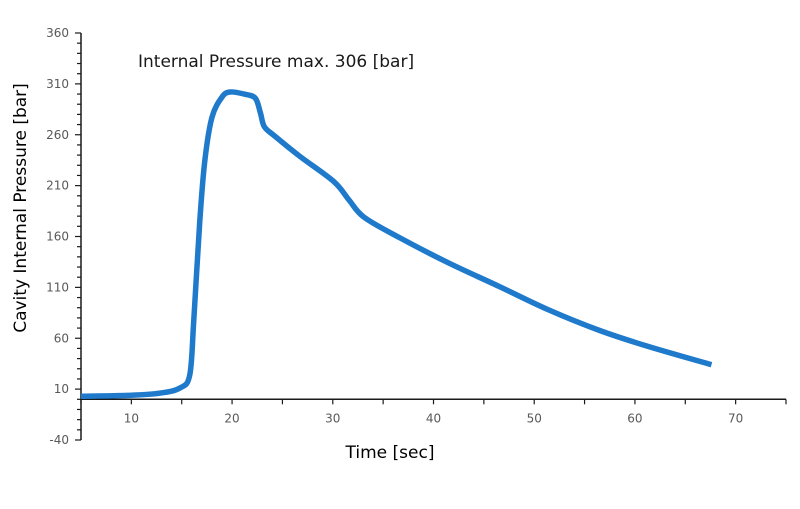  I want to click on x-tick-label: 40, so click(433, 418).